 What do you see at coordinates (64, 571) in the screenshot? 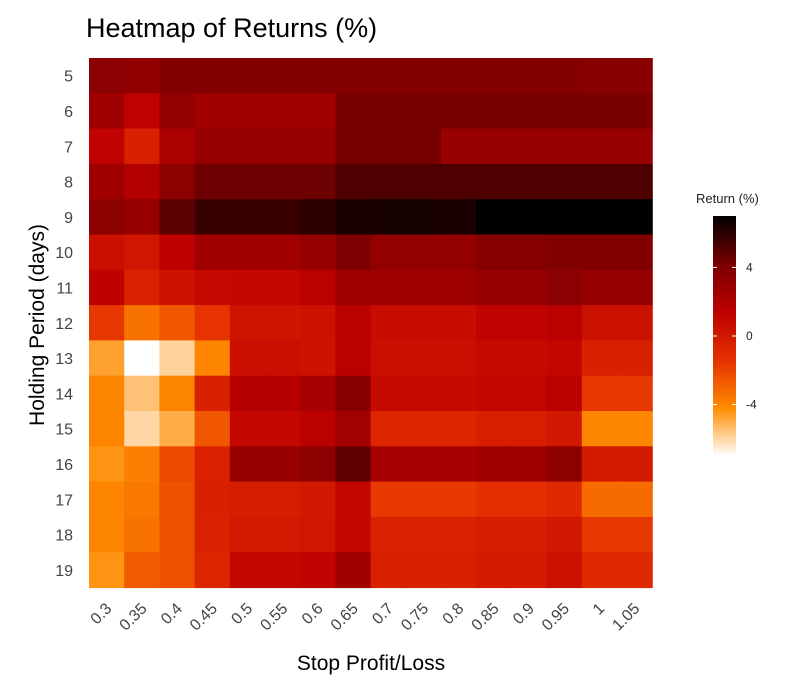
I see `y-tick-label: 19` at bounding box center [64, 571].